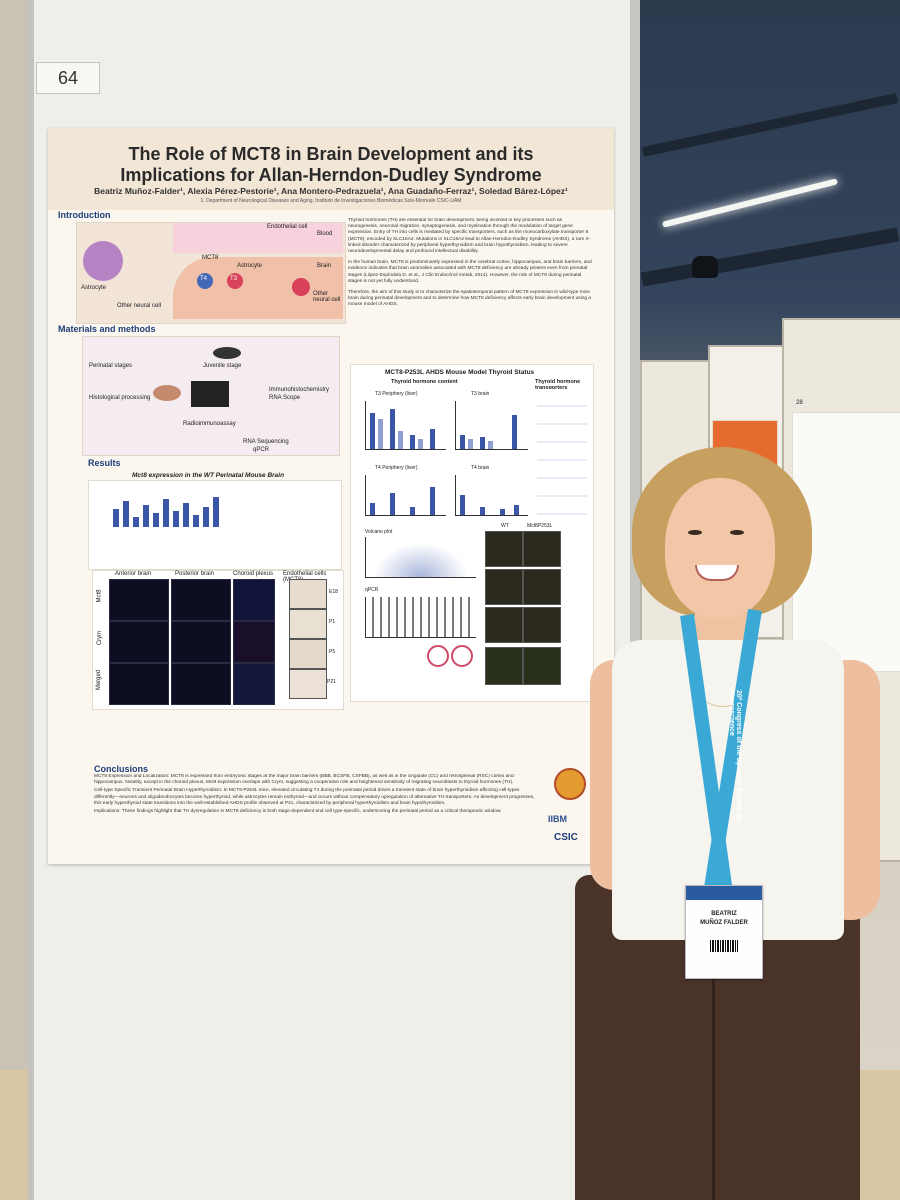 The image size is (900, 1200). Describe the element at coordinates (209, 424) in the screenshot. I see `methods-label-ria: Radioimmunoassay` at that location.